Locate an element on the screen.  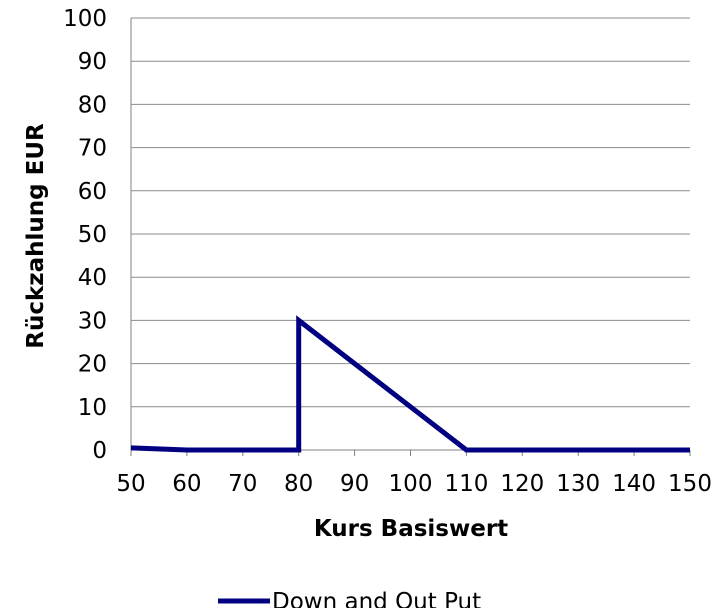
x-tick-label: 130 is located at coordinates (578, 484).